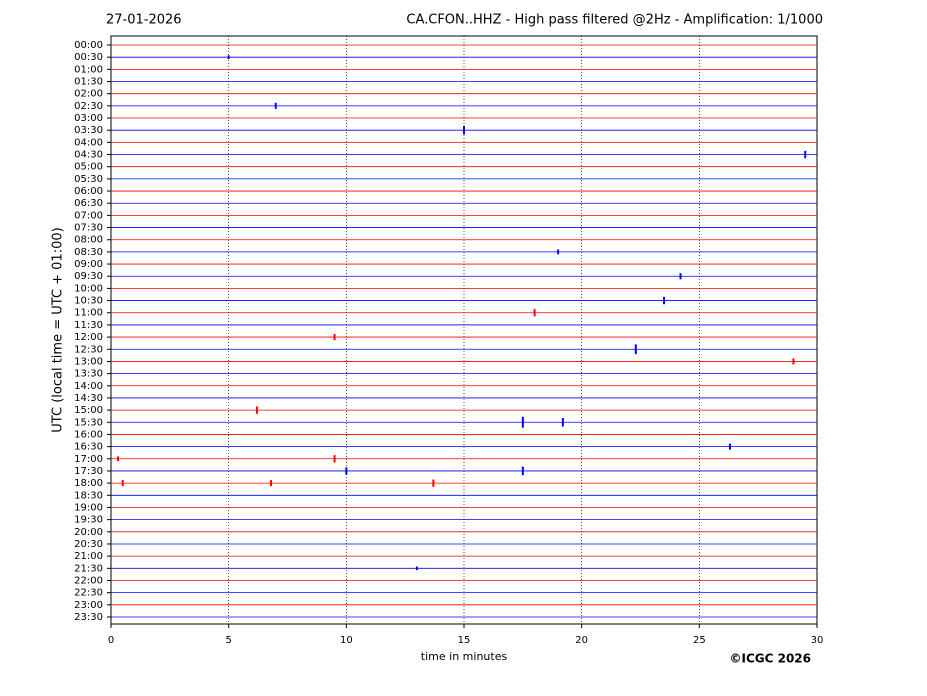 The width and height of the screenshot is (927, 696). Describe the element at coordinates (88, 568) in the screenshot. I see `y-tick-label: 21:30` at that location.